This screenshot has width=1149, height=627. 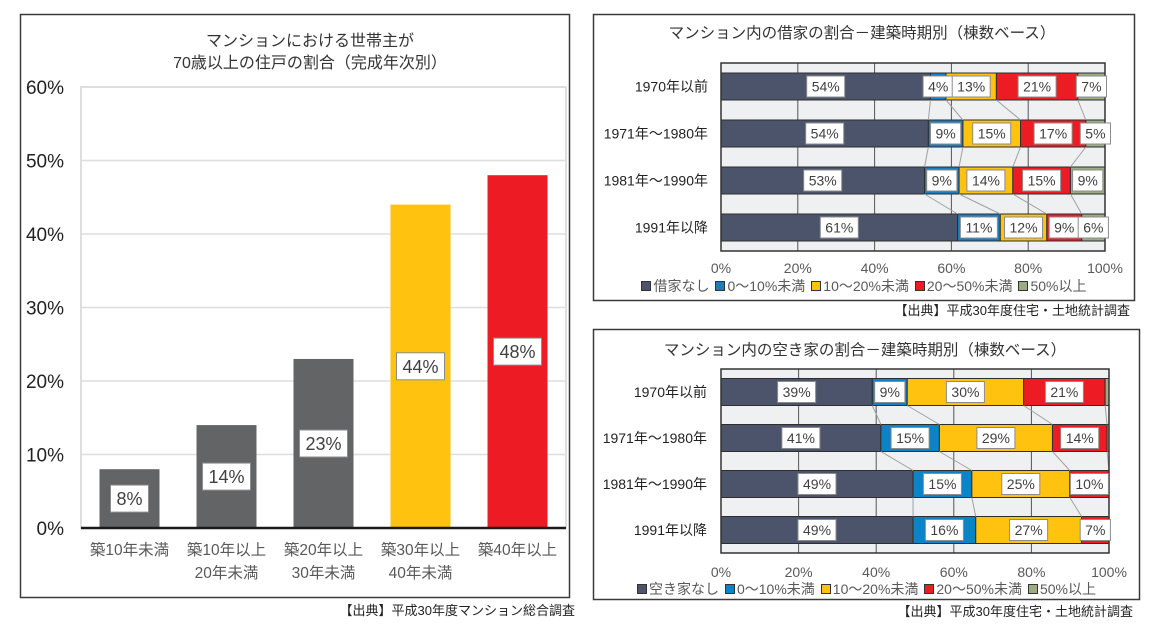 I want to click on data-label: 53%, so click(x=823, y=180).